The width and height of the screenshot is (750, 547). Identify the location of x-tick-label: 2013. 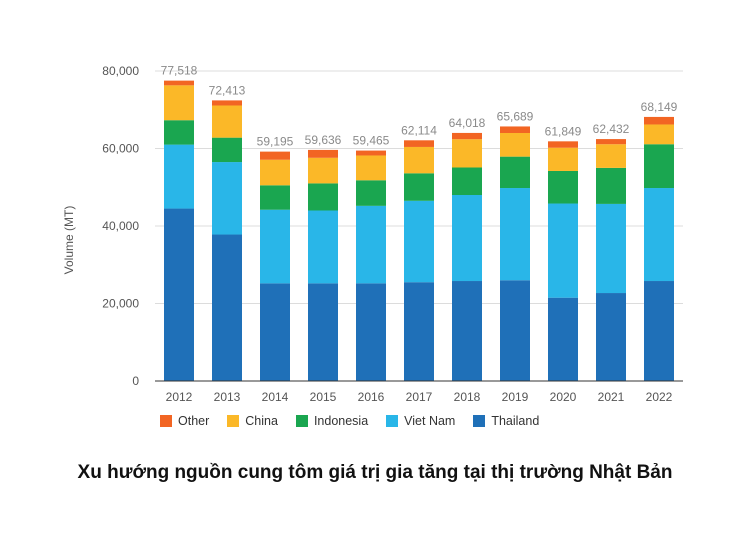
(227, 397).